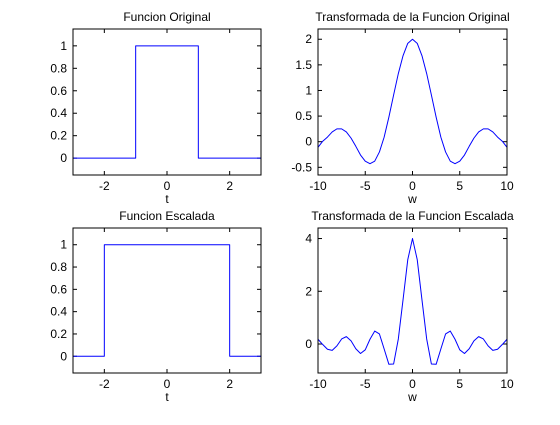 This screenshot has width=560, height=425. I want to click on y-tick-label: 0.5, so click(303, 116).